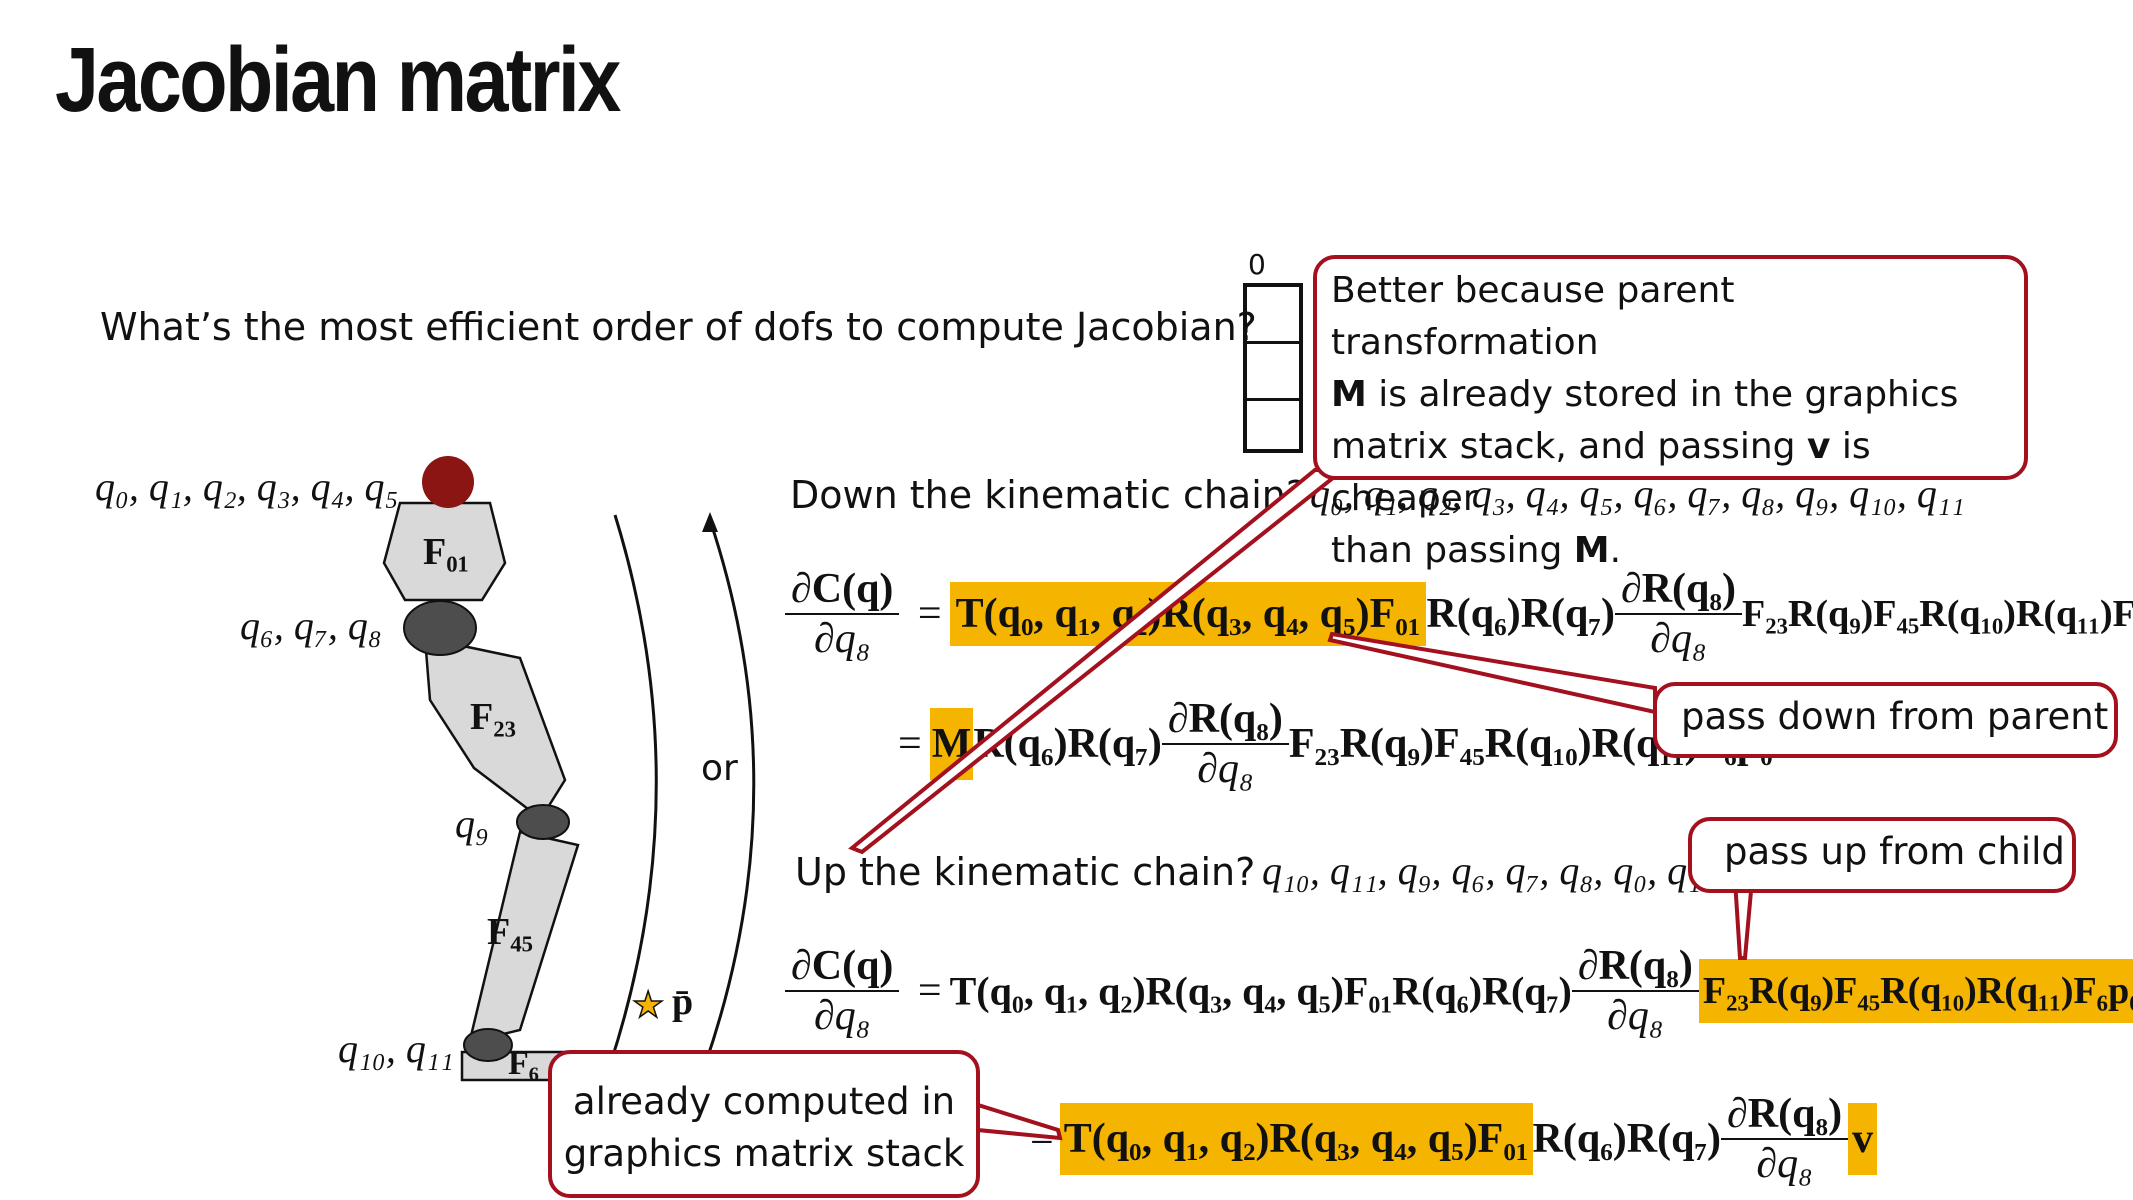 The height and width of the screenshot is (1200, 2133). I want to click on eq2-dR-num: ∂R(q₈), so click(1225, 720).